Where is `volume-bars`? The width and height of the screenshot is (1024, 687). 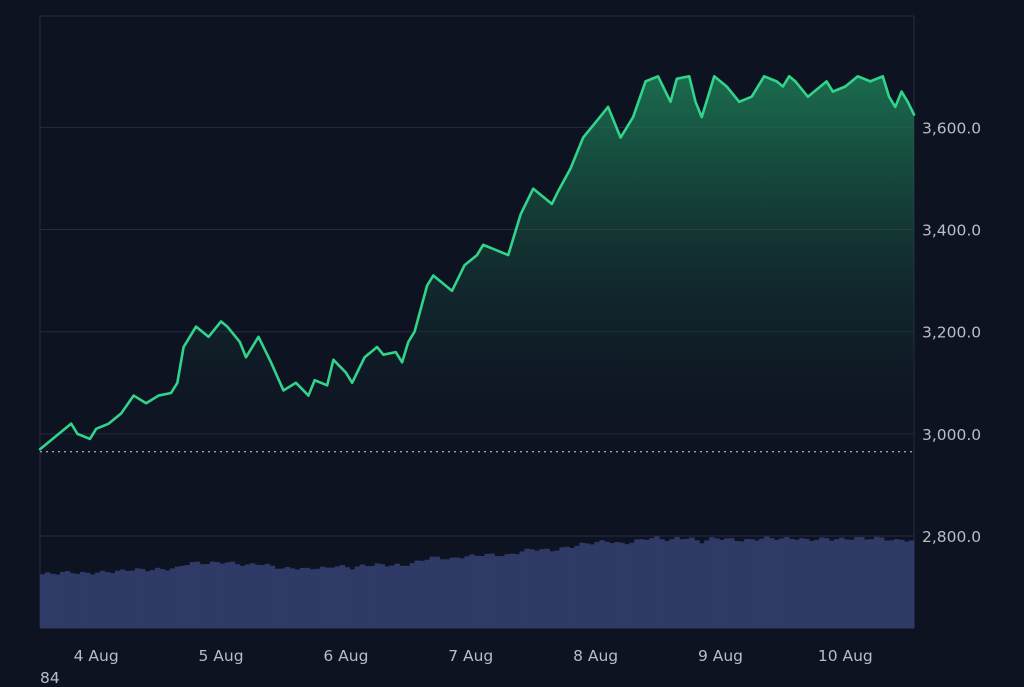 volume-bars is located at coordinates (477, 582).